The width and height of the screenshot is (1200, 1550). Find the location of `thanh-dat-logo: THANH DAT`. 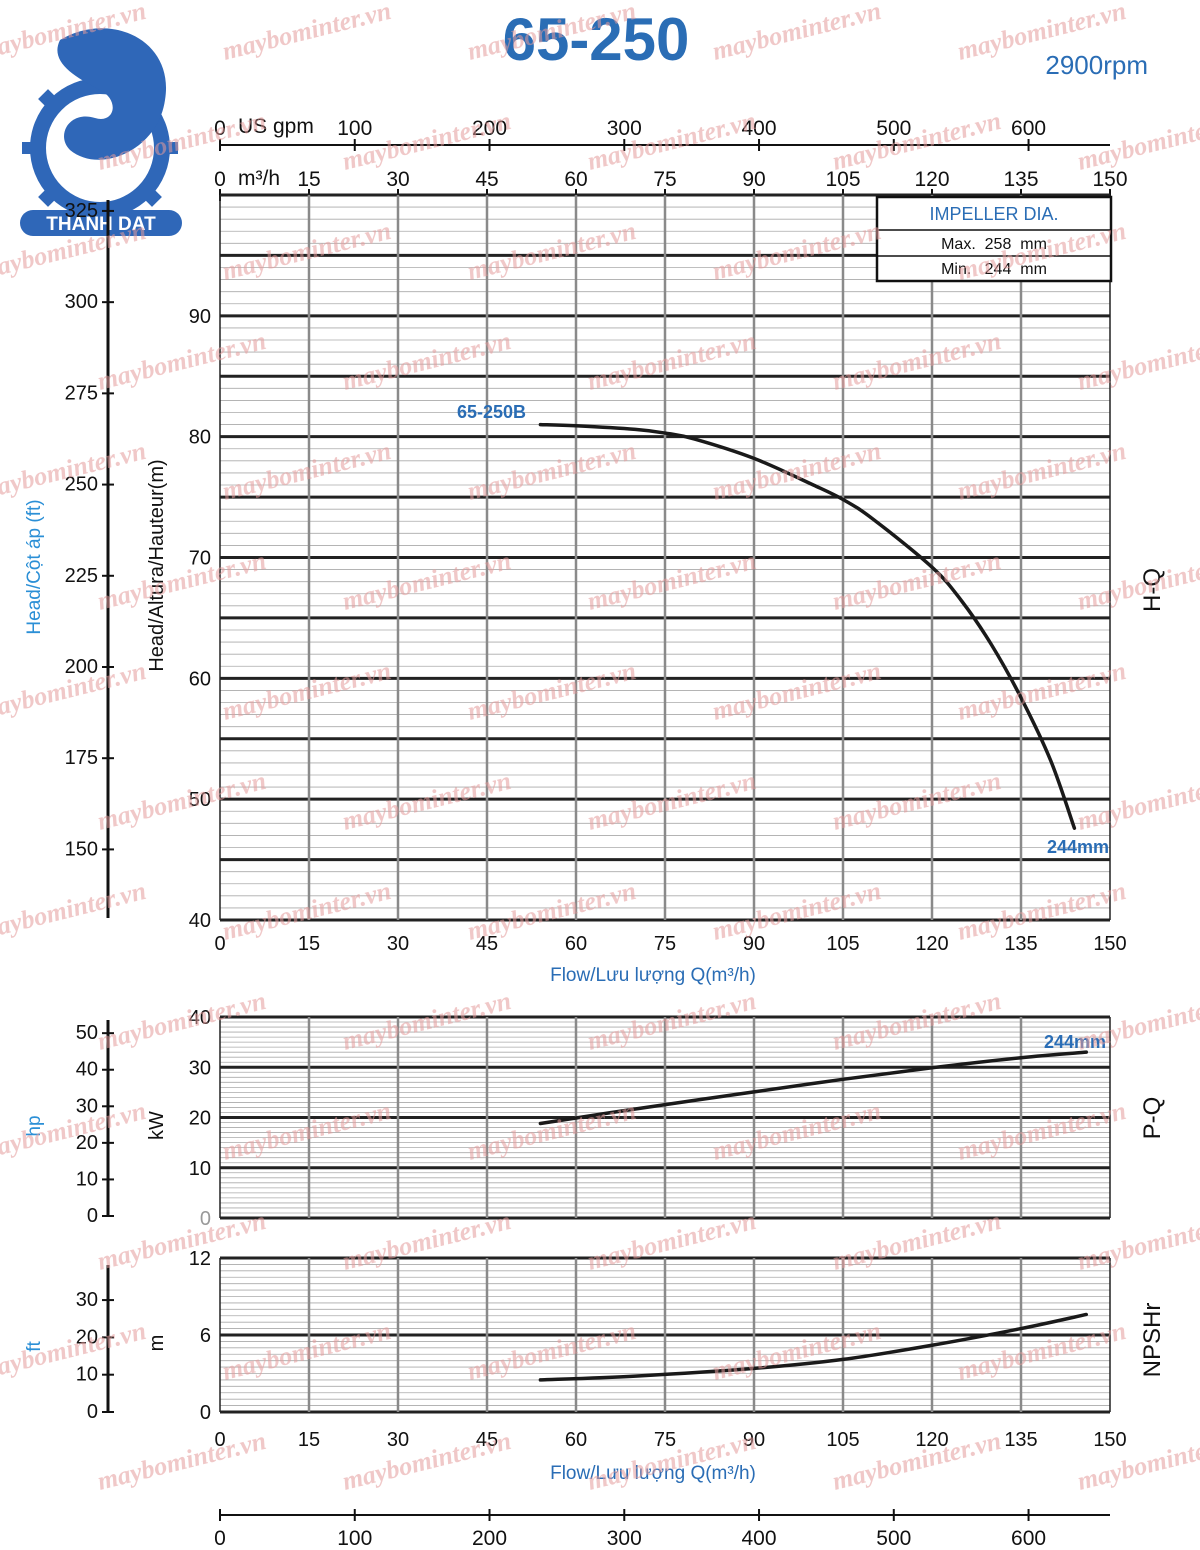

thanh-dat-logo: THANH DAT is located at coordinates (101, 132).